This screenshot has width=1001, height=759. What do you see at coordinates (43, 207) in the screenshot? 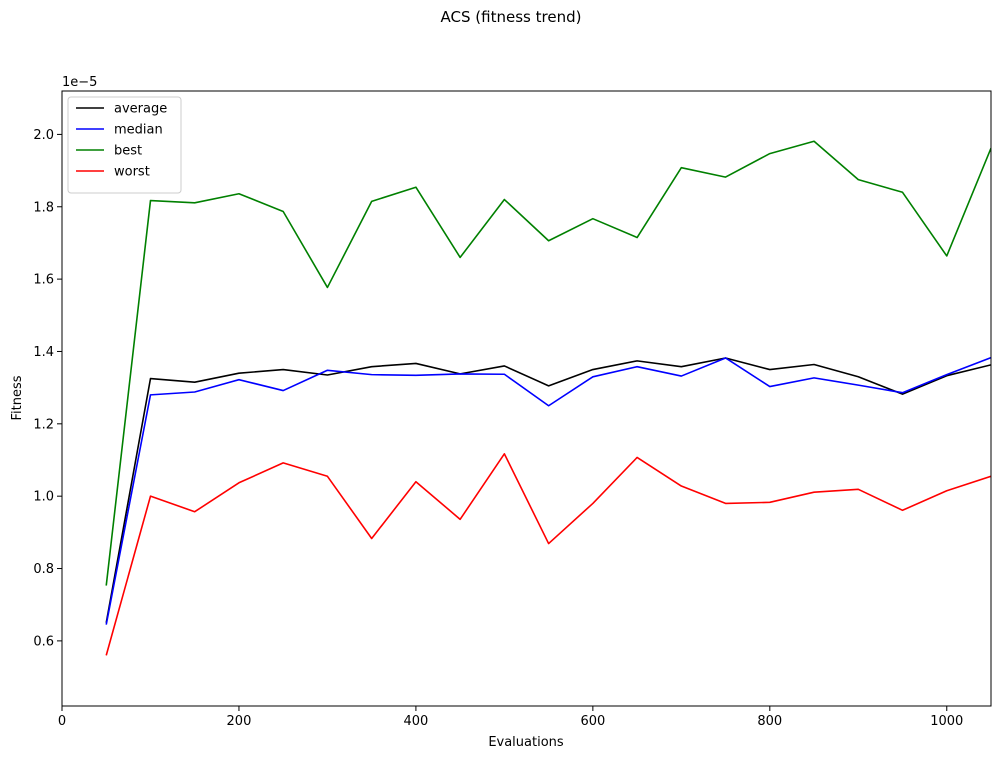
I see `y-tick-label: 1.8` at bounding box center [43, 207].